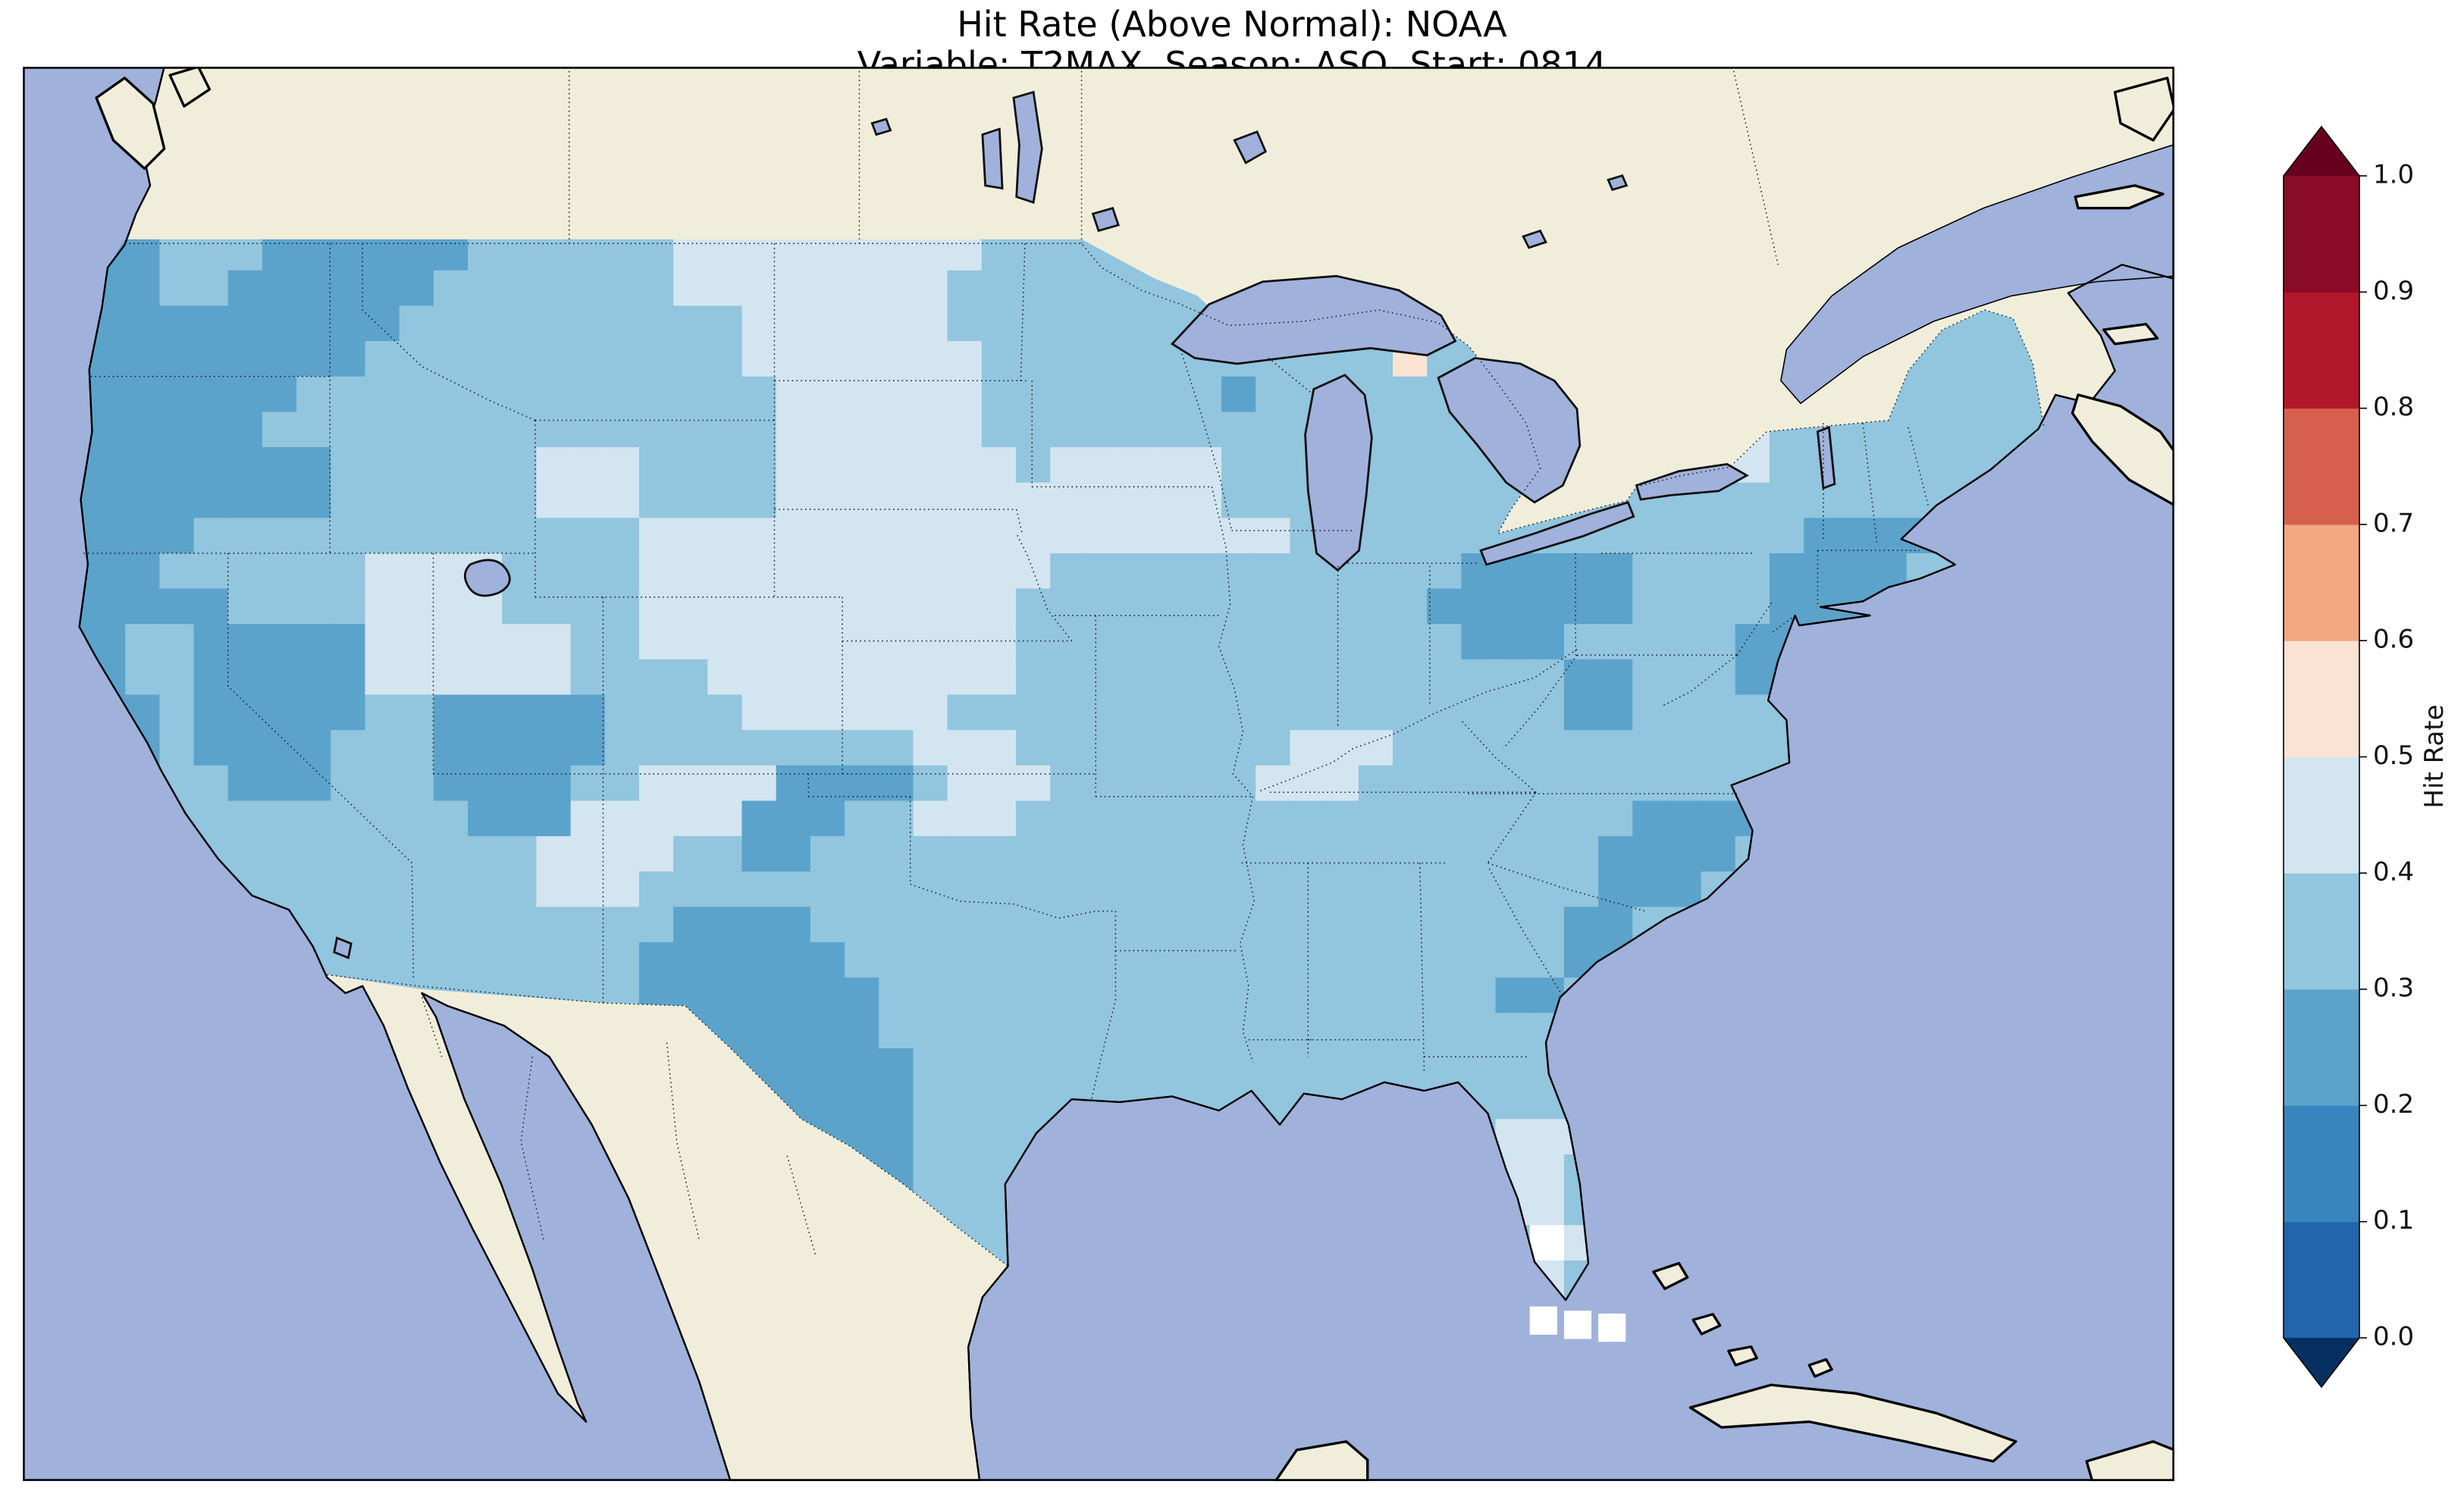 The width and height of the screenshot is (2464, 1494). I want to click on lake-ontario, so click(1692, 481).